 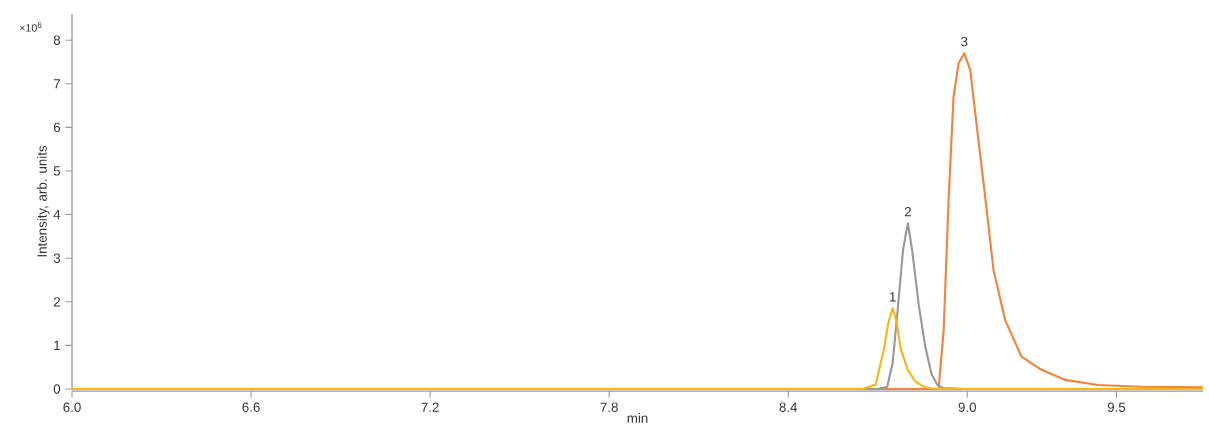 What do you see at coordinates (609, 407) in the screenshot?
I see `x-tick-label: 7.8` at bounding box center [609, 407].